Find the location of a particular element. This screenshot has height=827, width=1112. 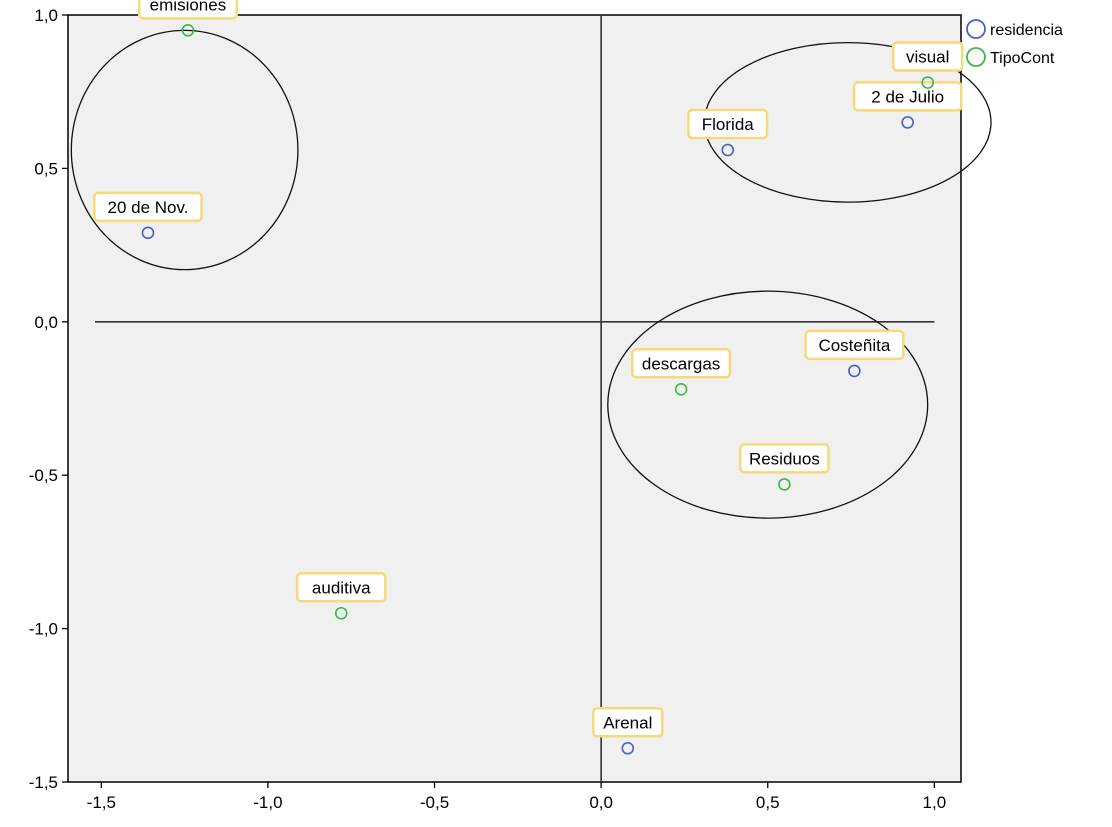

x-axis-ticks: -1,5 -1,0 -0,5 0,0 0,5 1,0 is located at coordinates (516, 797).